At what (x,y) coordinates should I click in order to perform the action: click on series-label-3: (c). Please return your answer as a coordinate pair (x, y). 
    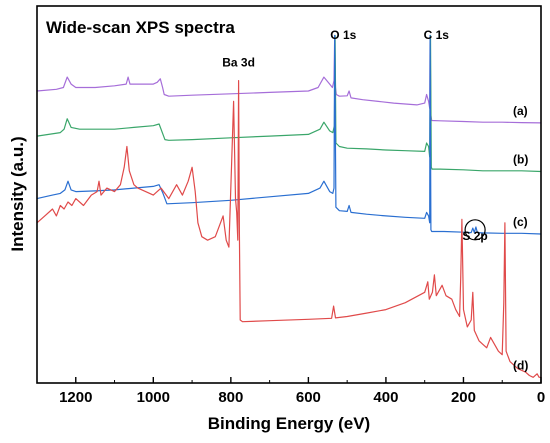
    Looking at the image, I should click on (520, 222).